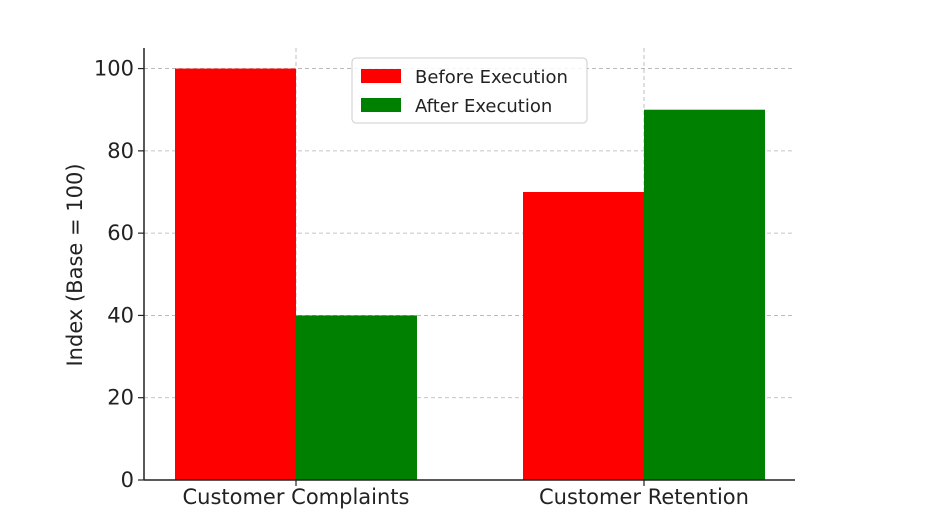  Describe the element at coordinates (127, 480) in the screenshot. I see `y-tick-label: 0` at that location.